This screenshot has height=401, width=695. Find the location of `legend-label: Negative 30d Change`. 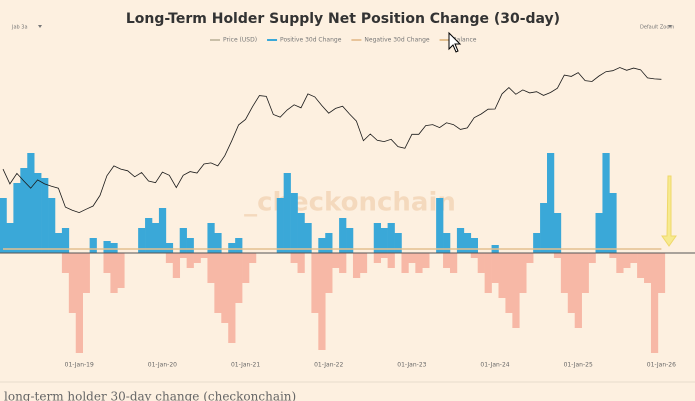

legend-label: Negative 30d Change is located at coordinates (396, 40).